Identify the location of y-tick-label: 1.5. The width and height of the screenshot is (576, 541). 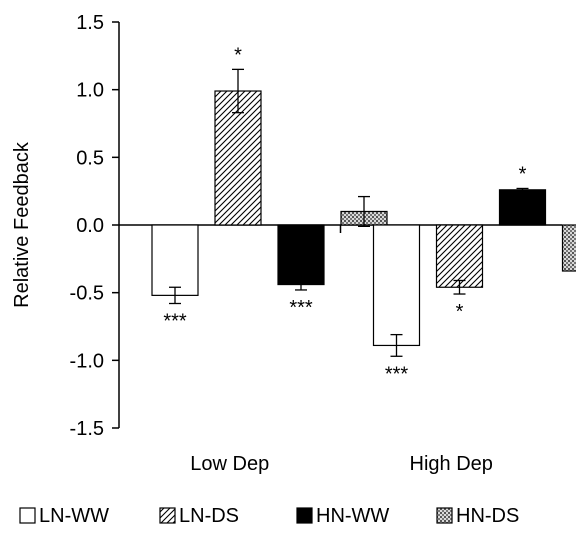
(90, 23).